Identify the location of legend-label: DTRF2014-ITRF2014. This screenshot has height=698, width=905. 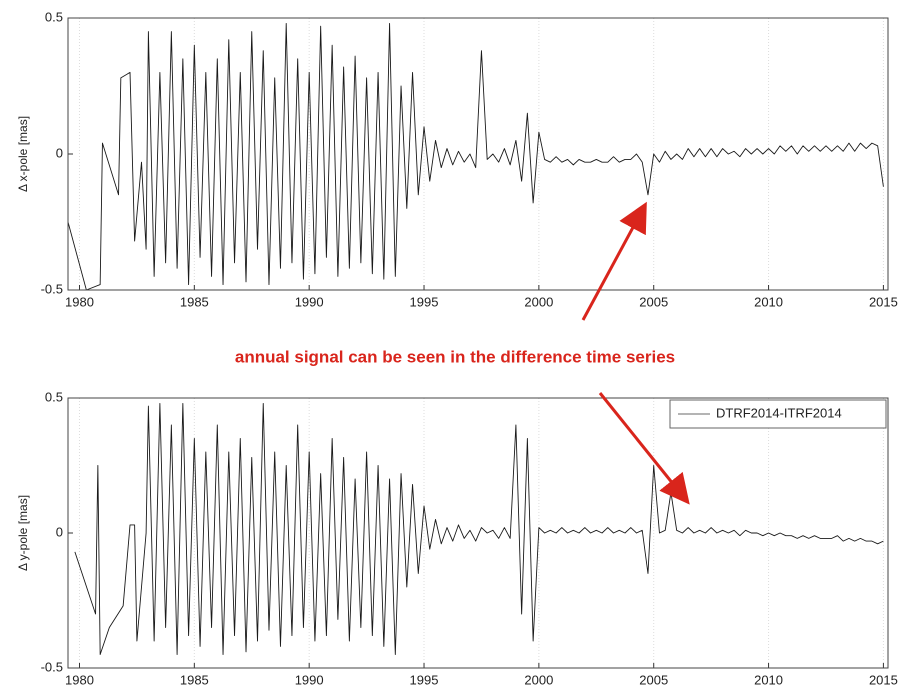
(779, 412).